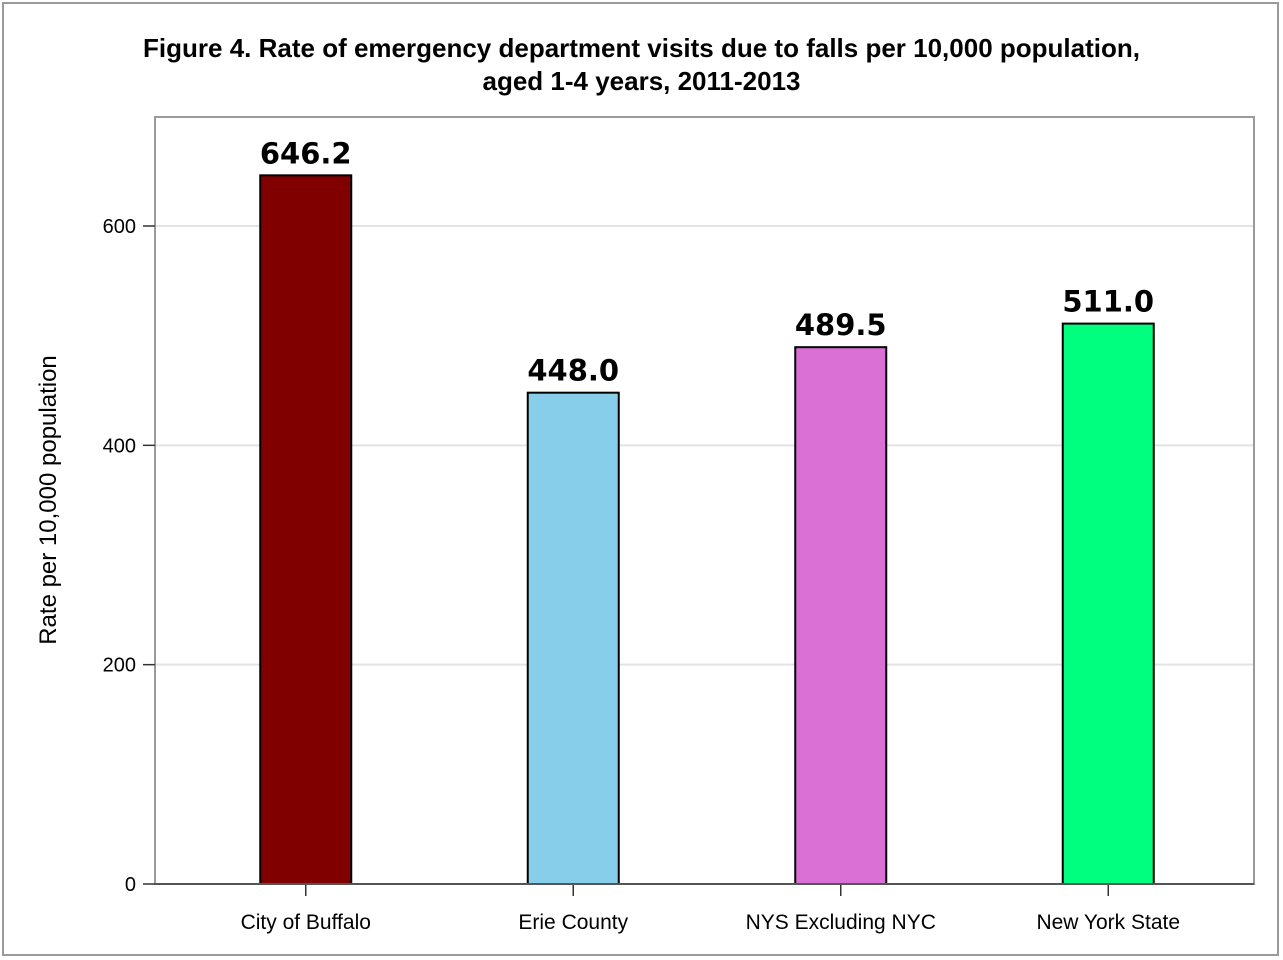 Image resolution: width=1283 pixels, height=960 pixels. Describe the element at coordinates (1108, 922) in the screenshot. I see `x-tick-label-new-york-state: New York State` at that location.